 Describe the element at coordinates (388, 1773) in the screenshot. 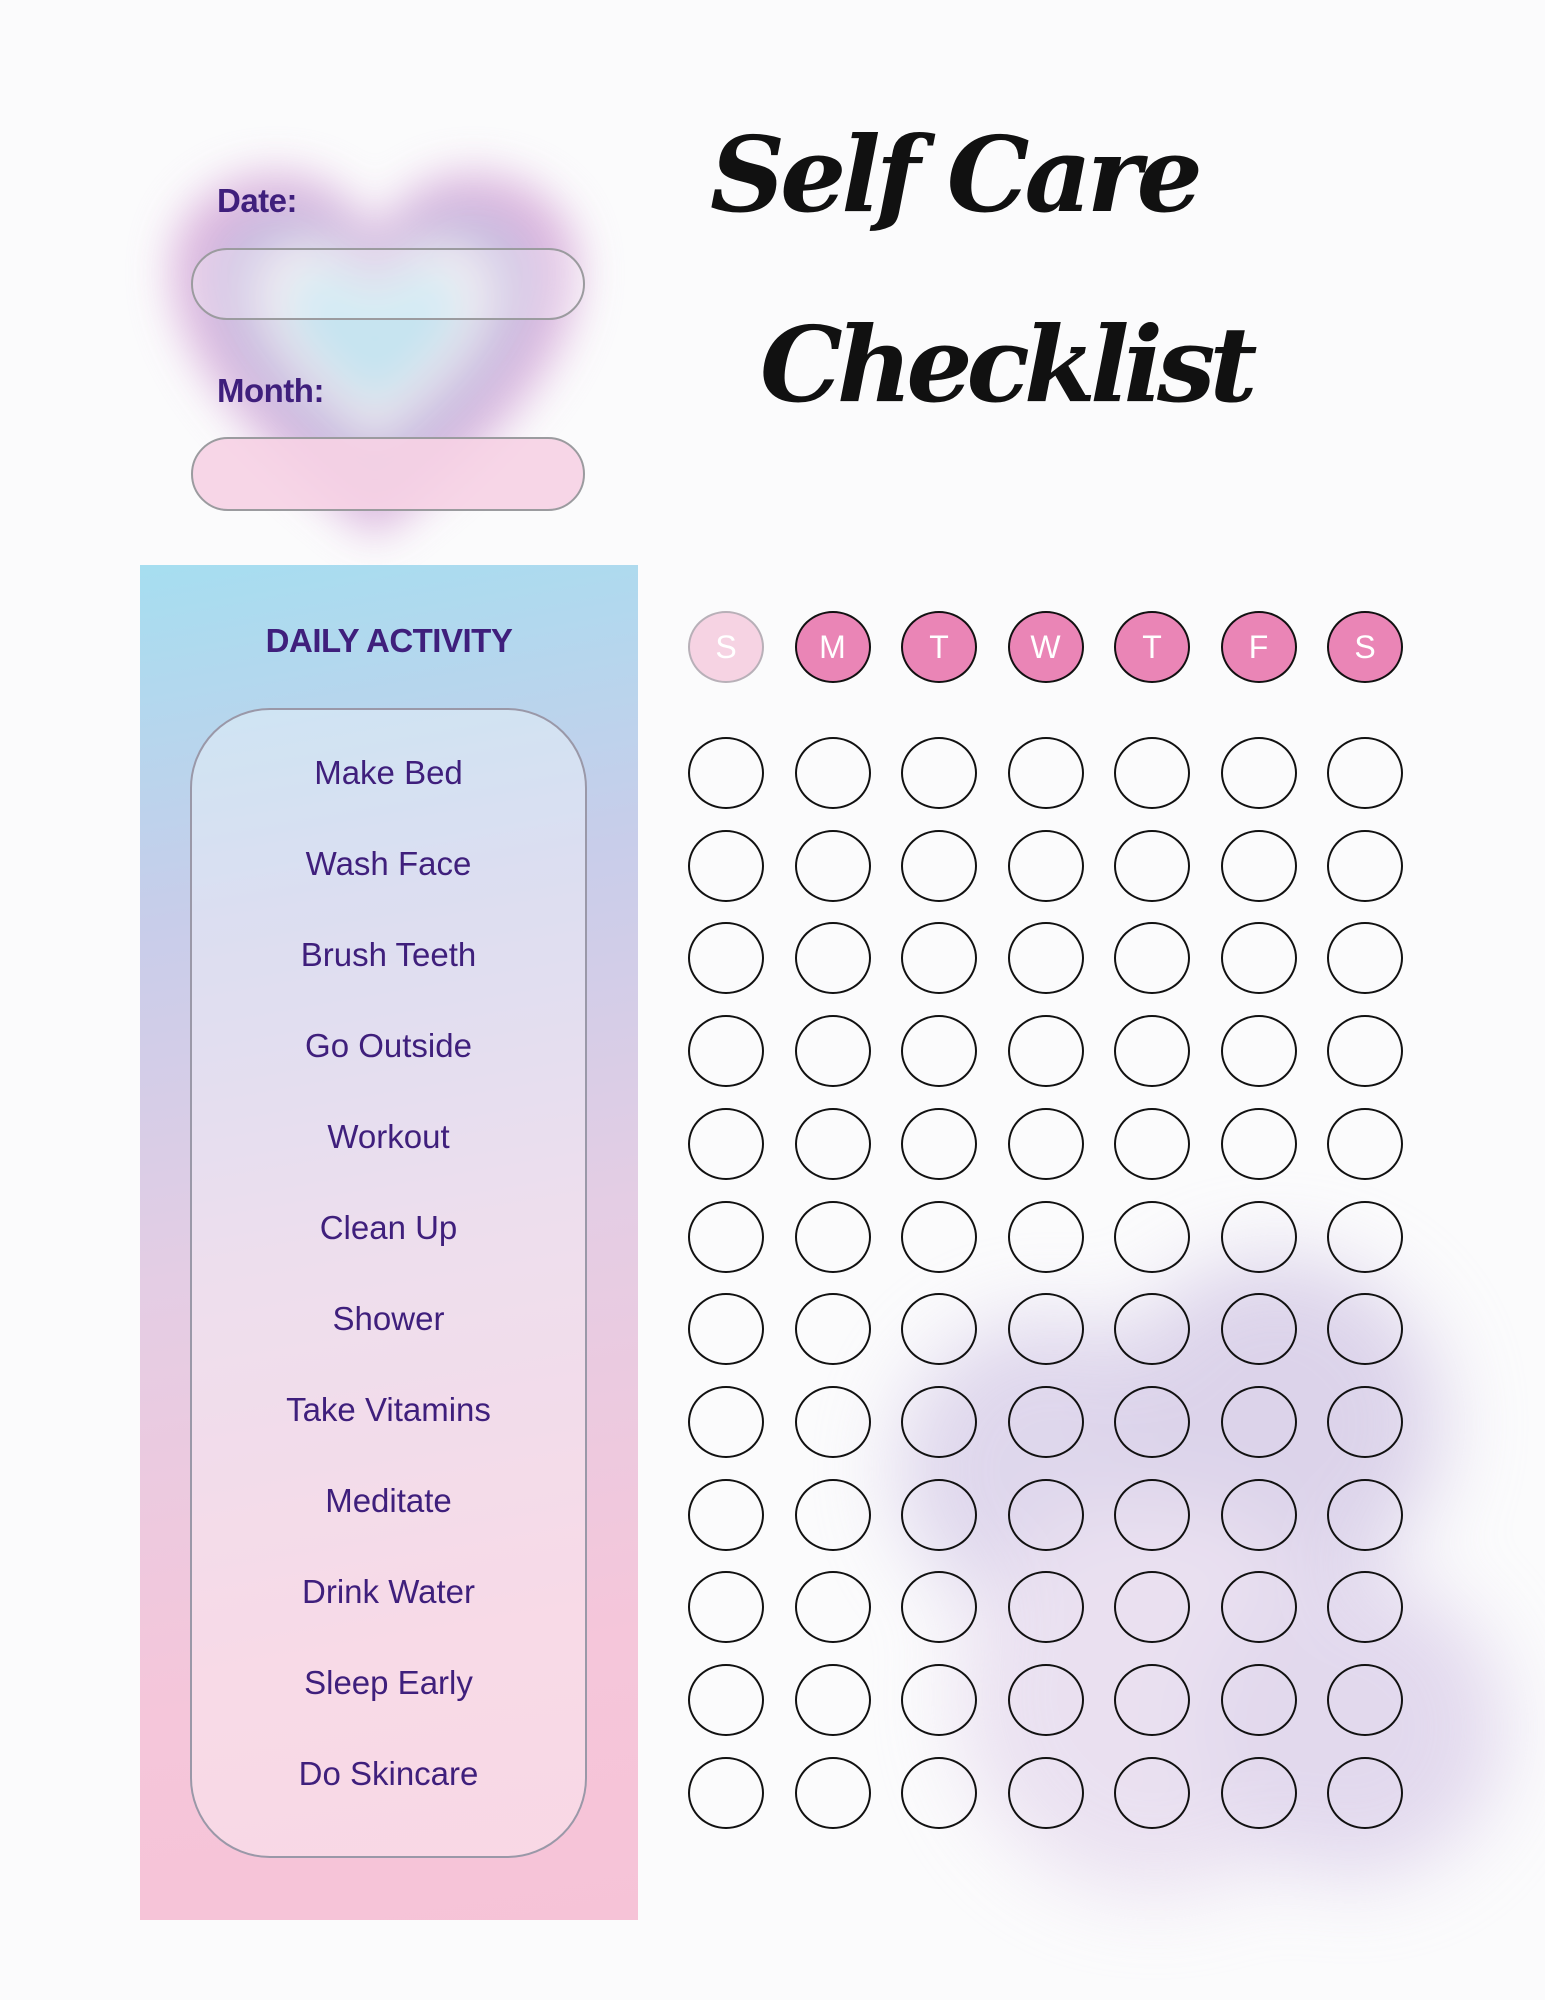

I see `activity-item: Do Skincare` at that location.